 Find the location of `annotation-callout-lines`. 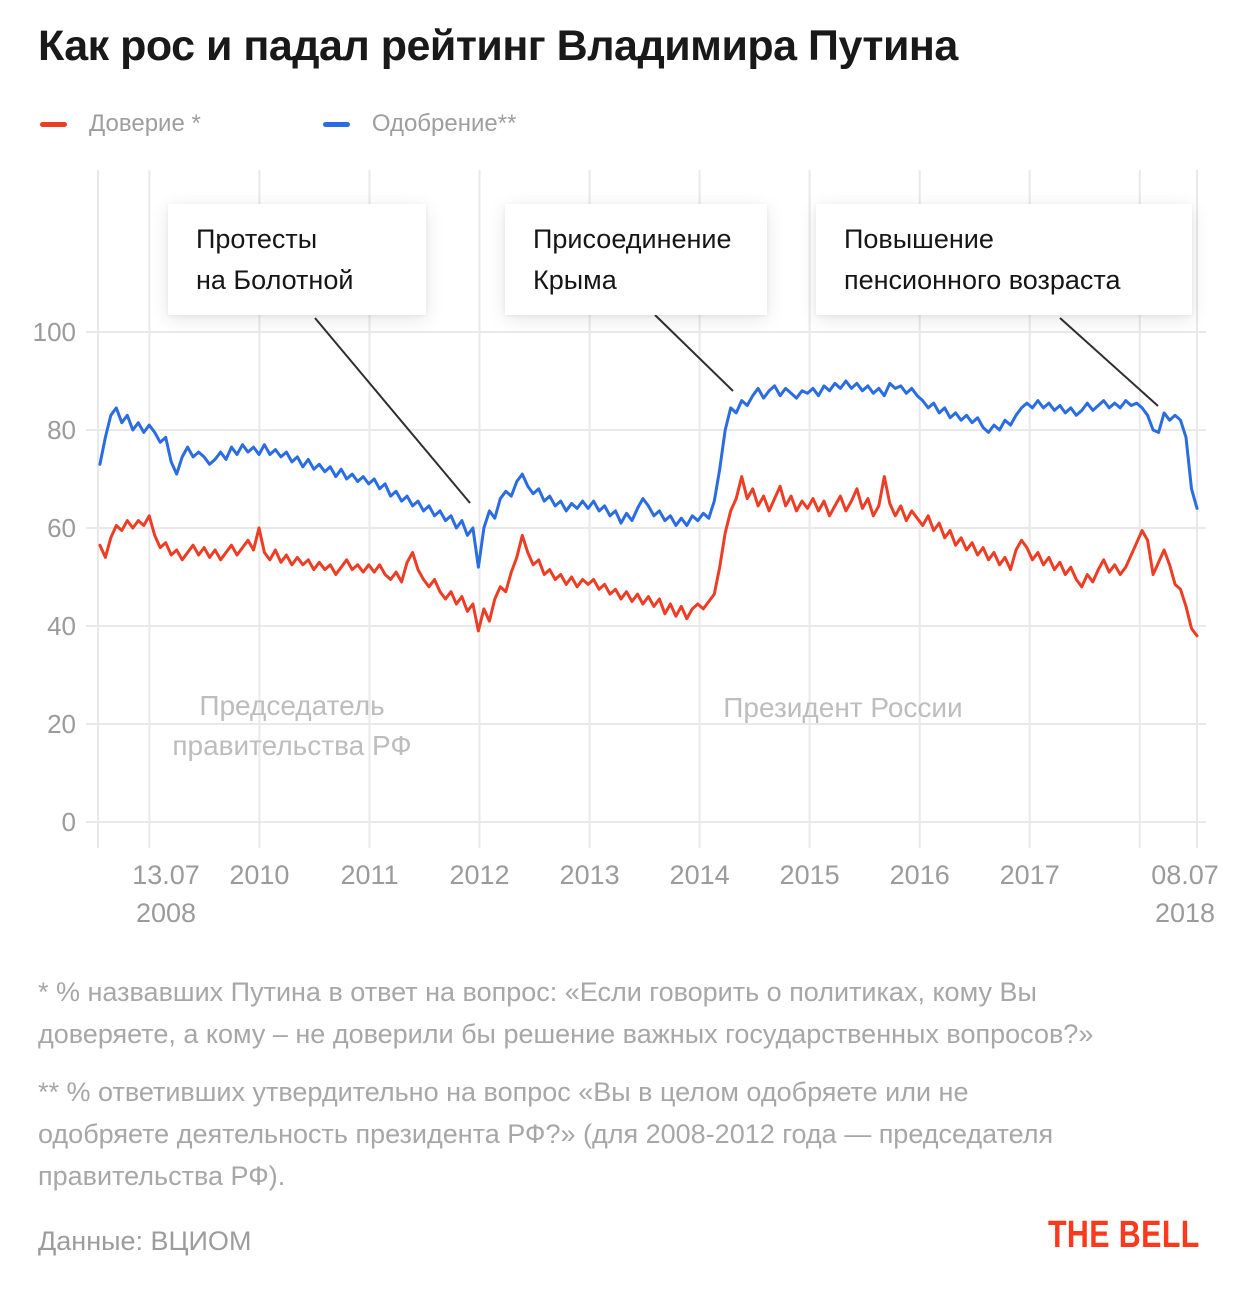

annotation-callout-lines is located at coordinates (736, 409).